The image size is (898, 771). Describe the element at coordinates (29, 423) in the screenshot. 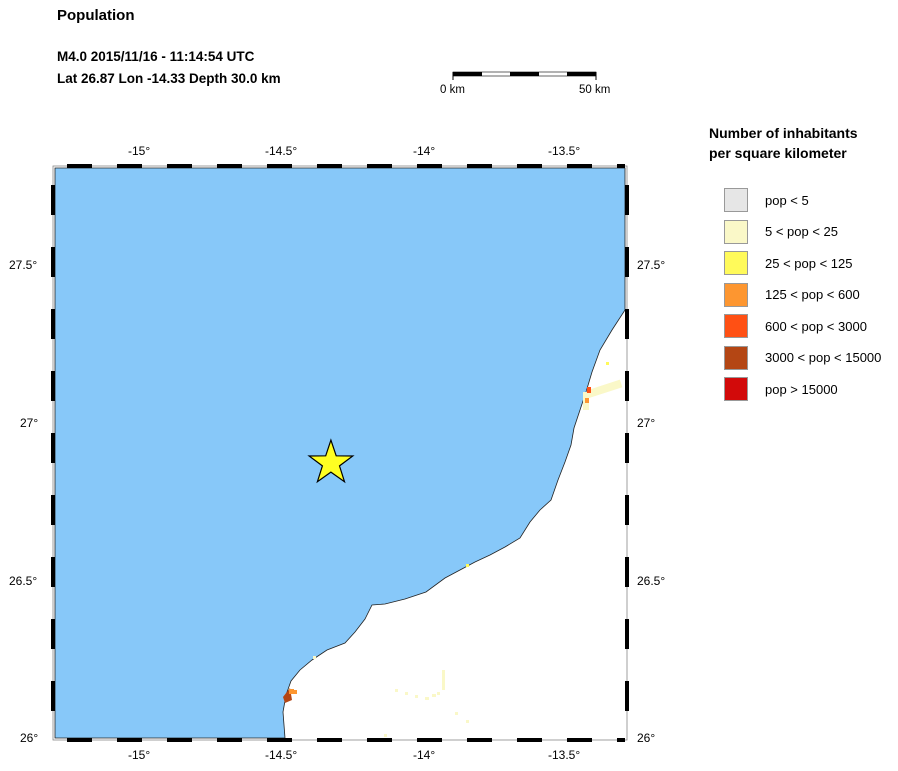

I see `lat-tick-left: 27°` at that location.